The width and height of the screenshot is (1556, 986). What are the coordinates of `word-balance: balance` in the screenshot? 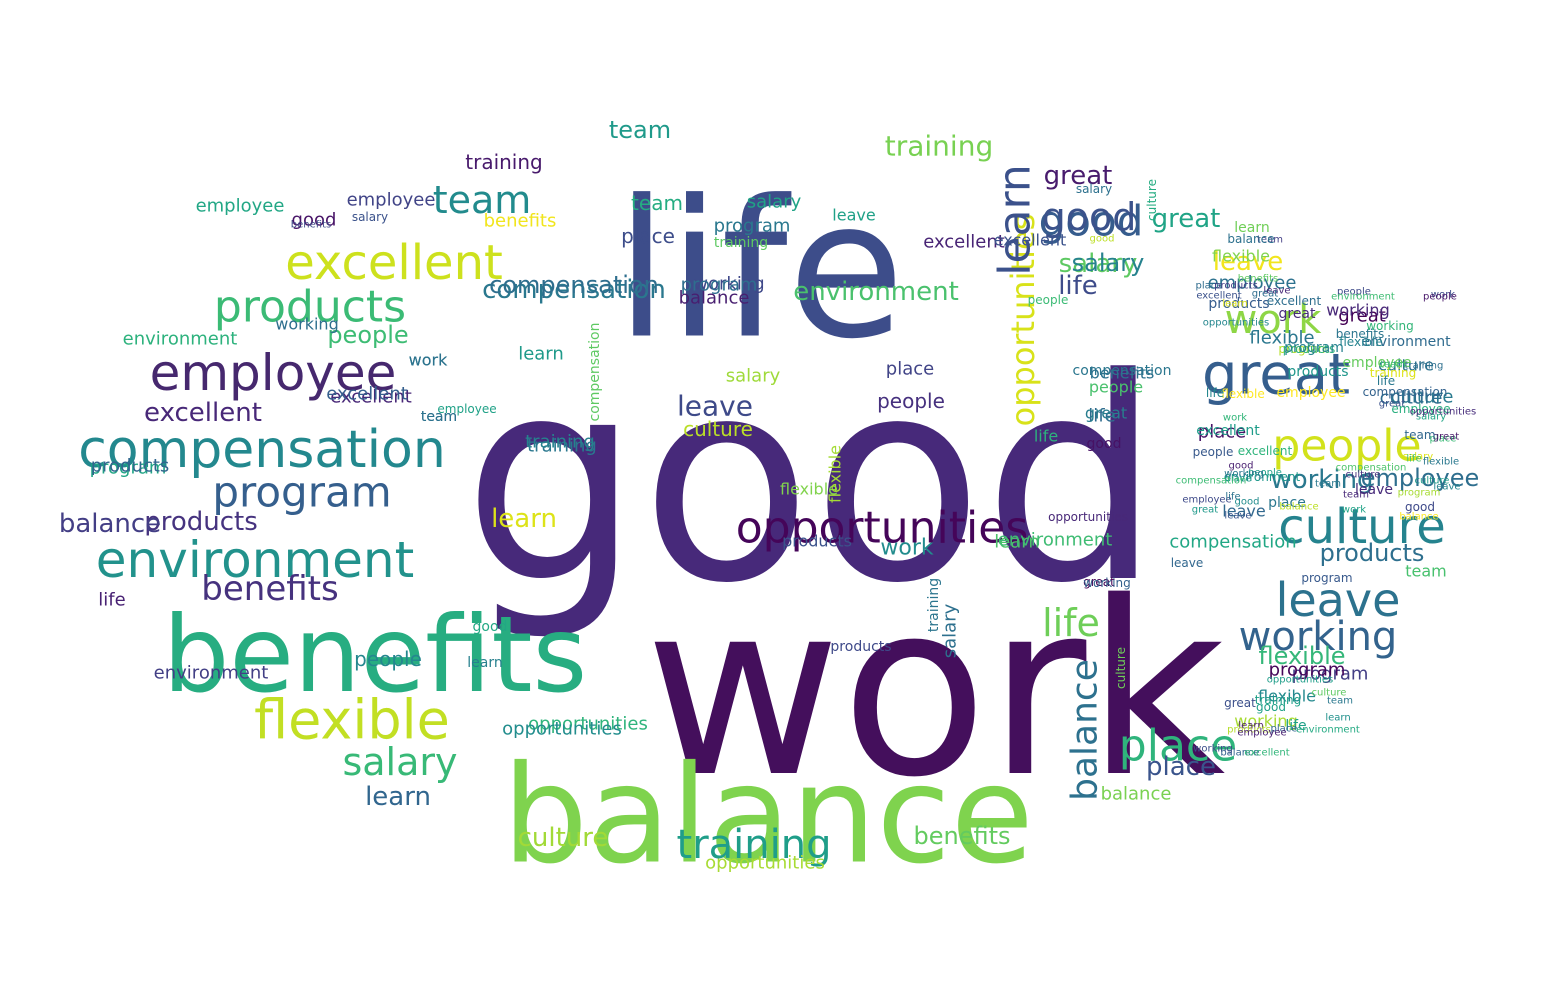 It's located at (768, 815).